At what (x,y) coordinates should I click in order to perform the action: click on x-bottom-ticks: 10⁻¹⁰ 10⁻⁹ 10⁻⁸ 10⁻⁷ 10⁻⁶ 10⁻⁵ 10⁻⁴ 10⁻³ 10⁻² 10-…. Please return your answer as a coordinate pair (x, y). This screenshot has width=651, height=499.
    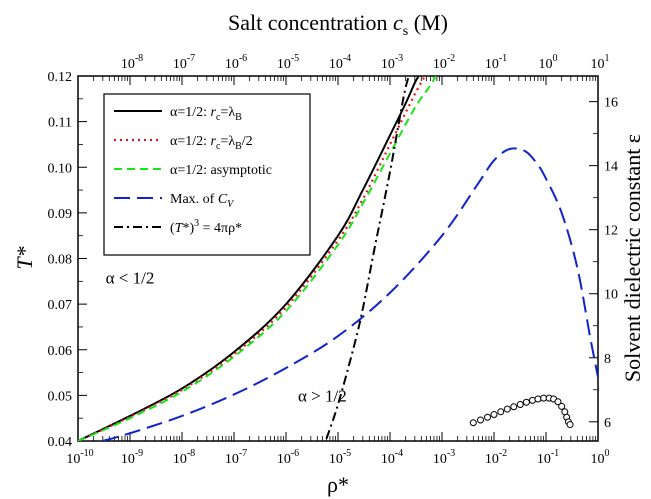
    Looking at the image, I should click on (338, 449).